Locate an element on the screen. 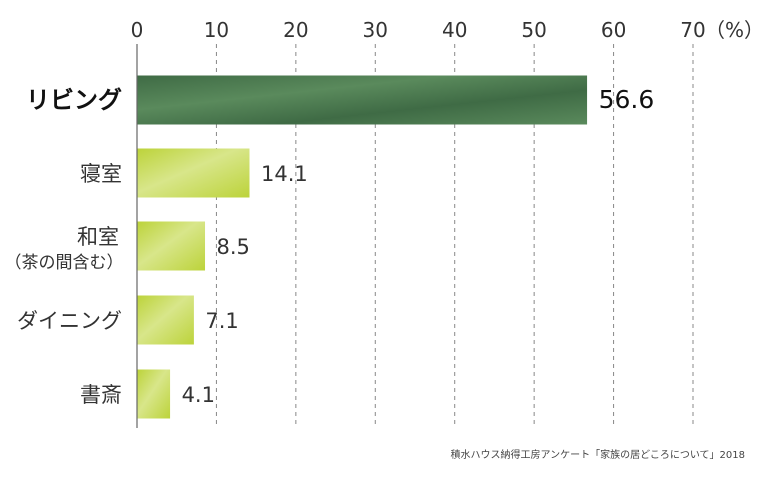 The image size is (761, 480). value-label-2: 8.5 is located at coordinates (233, 247).